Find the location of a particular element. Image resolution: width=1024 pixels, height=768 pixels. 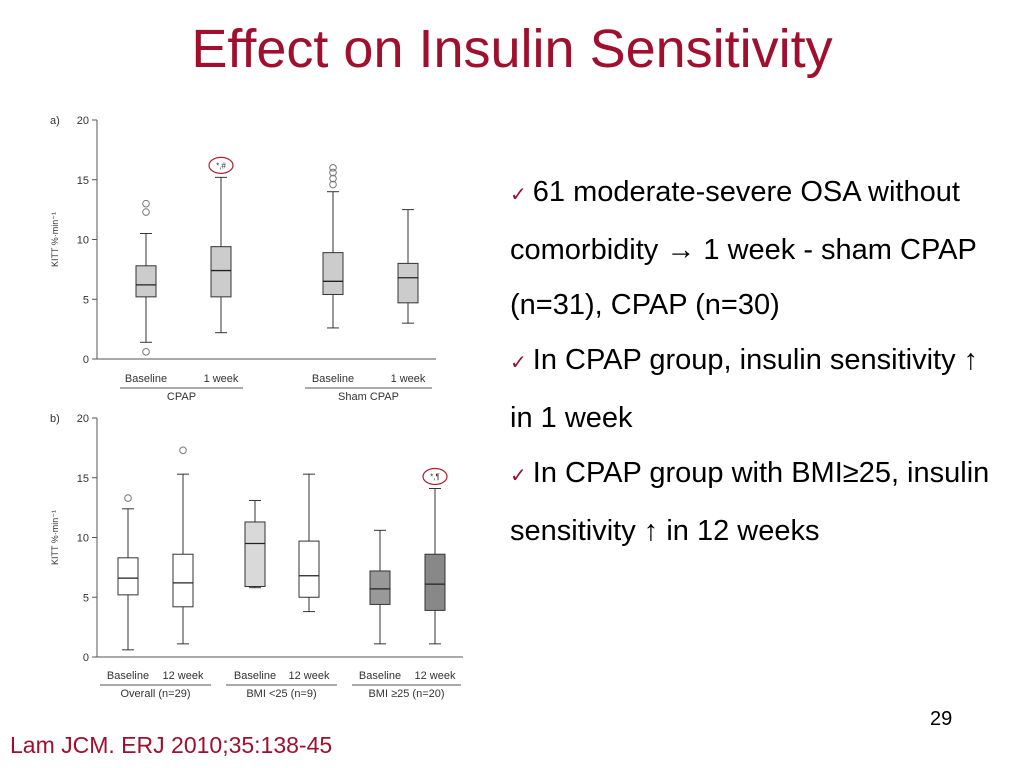

group-label: Sham CPAP is located at coordinates (368, 397).